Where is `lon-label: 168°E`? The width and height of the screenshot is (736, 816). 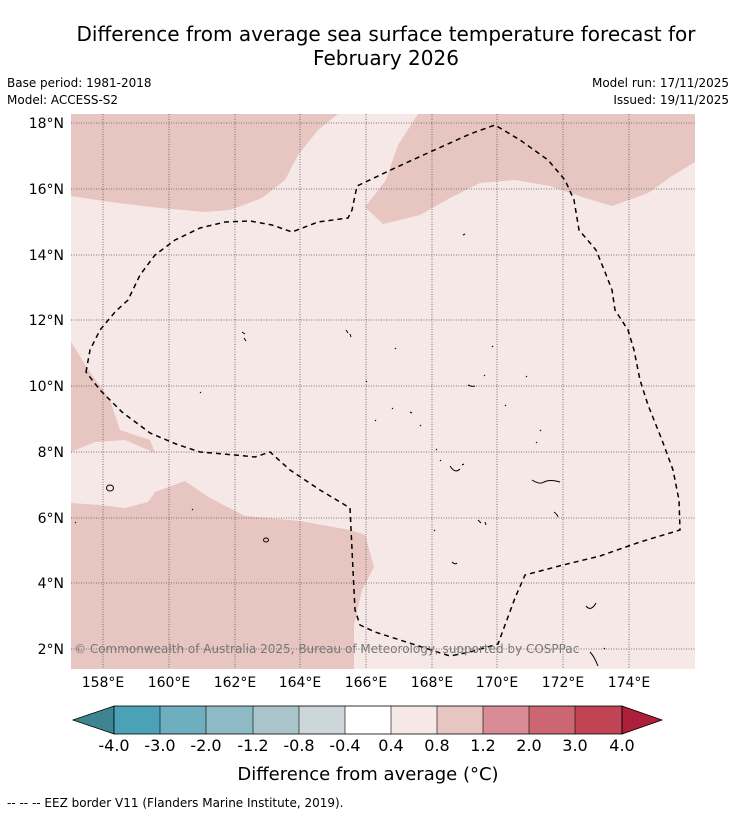 lon-label: 168°E is located at coordinates (432, 683).